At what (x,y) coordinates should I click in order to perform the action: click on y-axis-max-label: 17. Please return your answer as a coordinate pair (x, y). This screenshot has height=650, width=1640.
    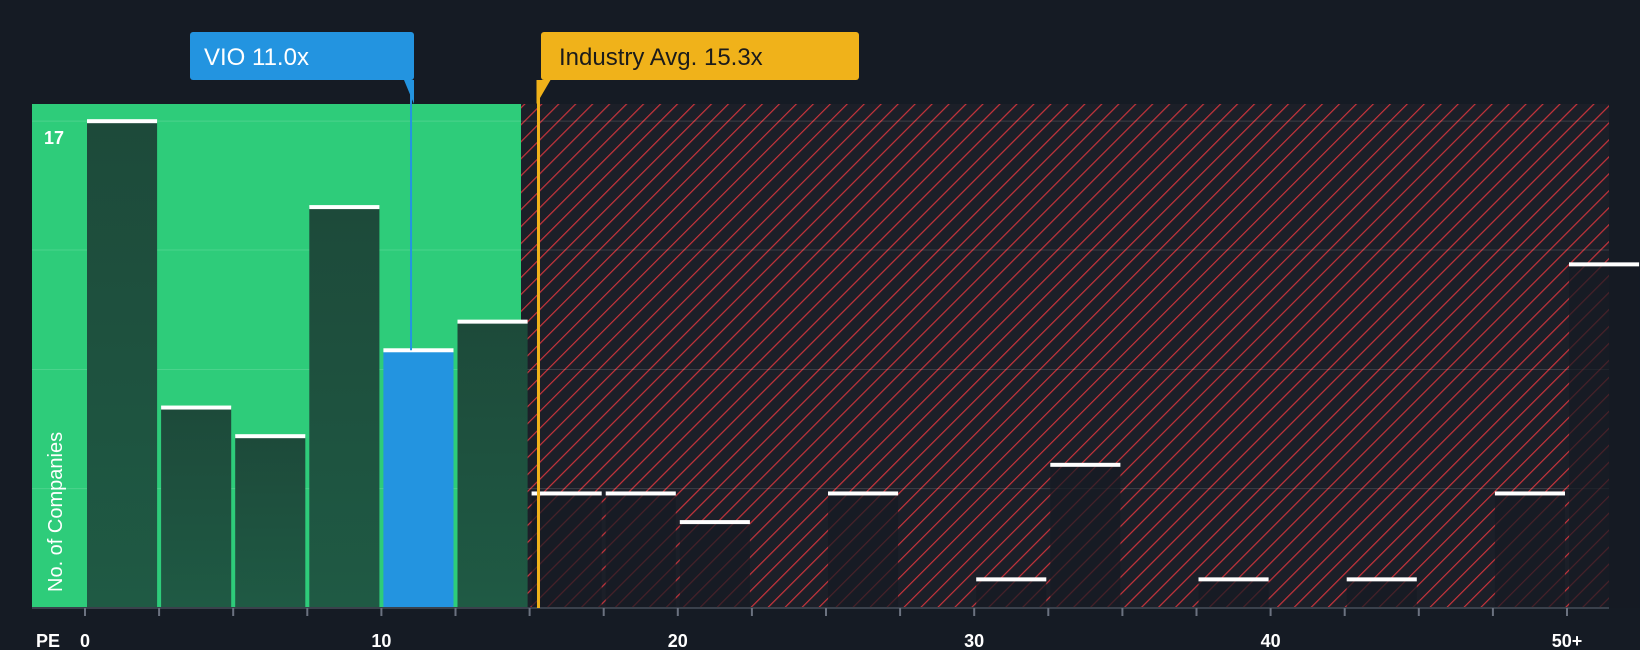
    Looking at the image, I should click on (54, 138).